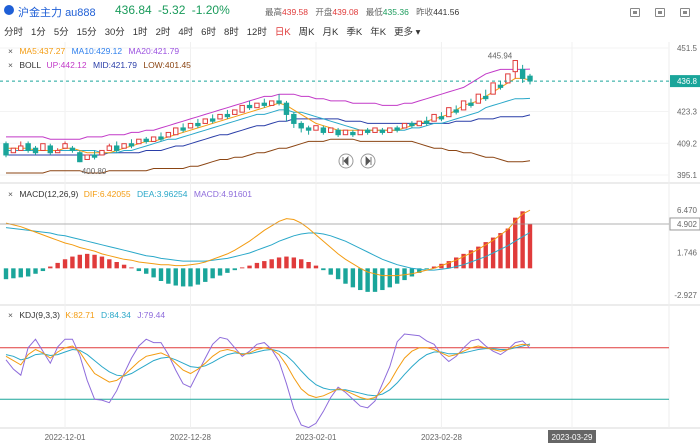 Image resolution: width=700 pixels, height=444 pixels. Describe the element at coordinates (10, 315) in the screenshot. I see `close-kdj-icon: ×` at that location.